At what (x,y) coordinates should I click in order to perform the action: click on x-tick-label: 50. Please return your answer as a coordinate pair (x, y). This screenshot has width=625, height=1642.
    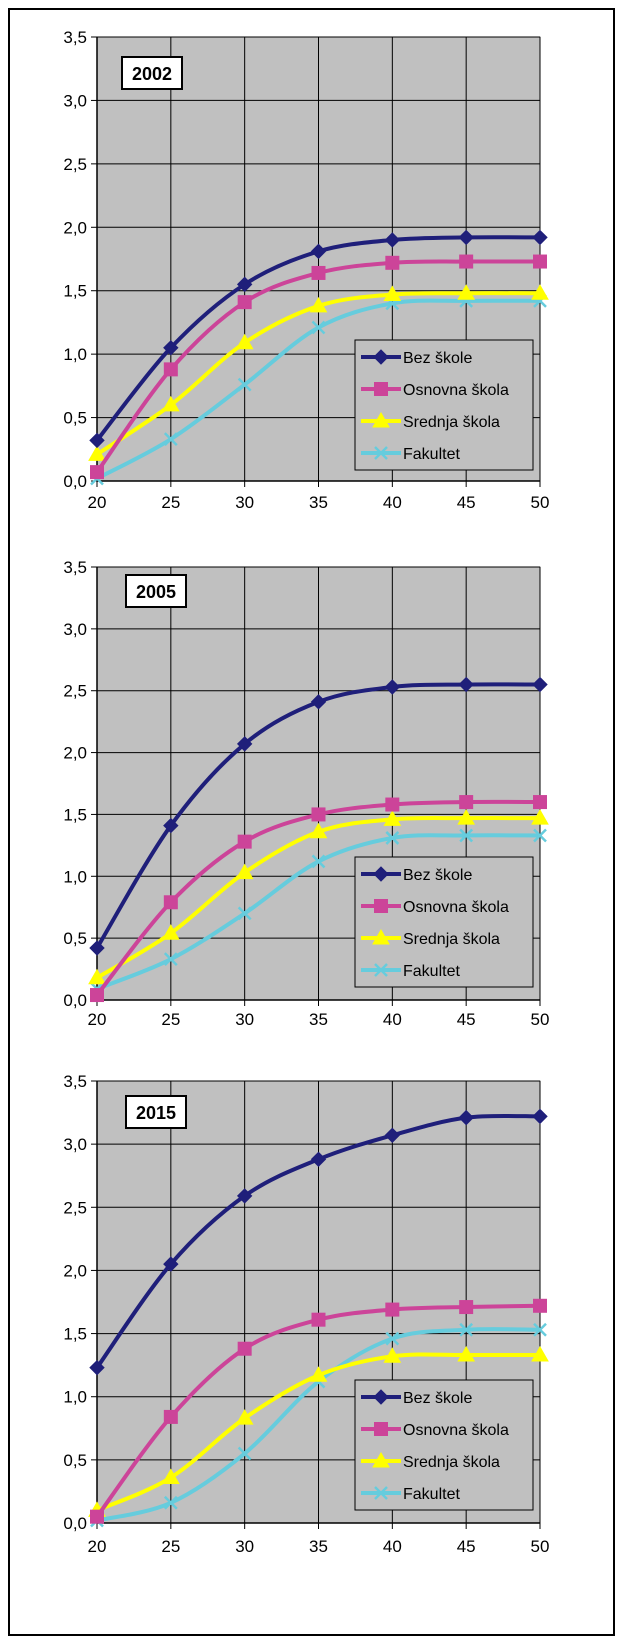
    Looking at the image, I should click on (540, 1546).